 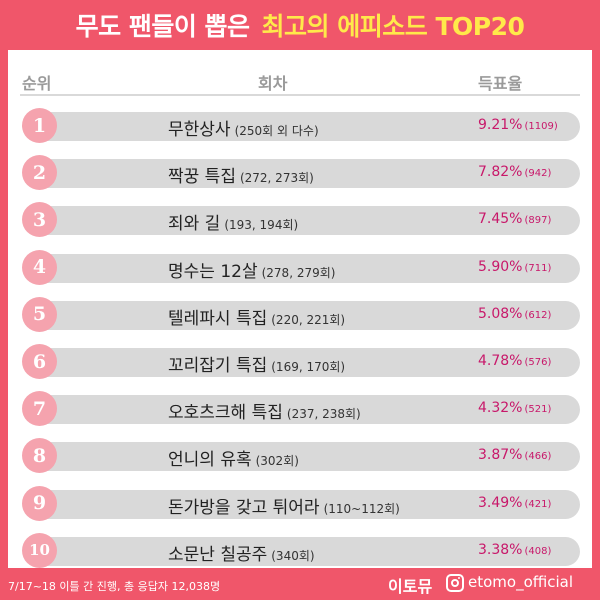 What do you see at coordinates (39, 314) in the screenshot?
I see `rank-badge: 5` at bounding box center [39, 314].